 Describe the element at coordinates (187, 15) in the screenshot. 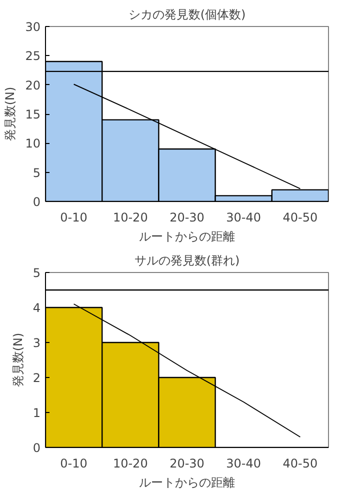

I see `chart-title: シカの発見数(個体数)` at that location.